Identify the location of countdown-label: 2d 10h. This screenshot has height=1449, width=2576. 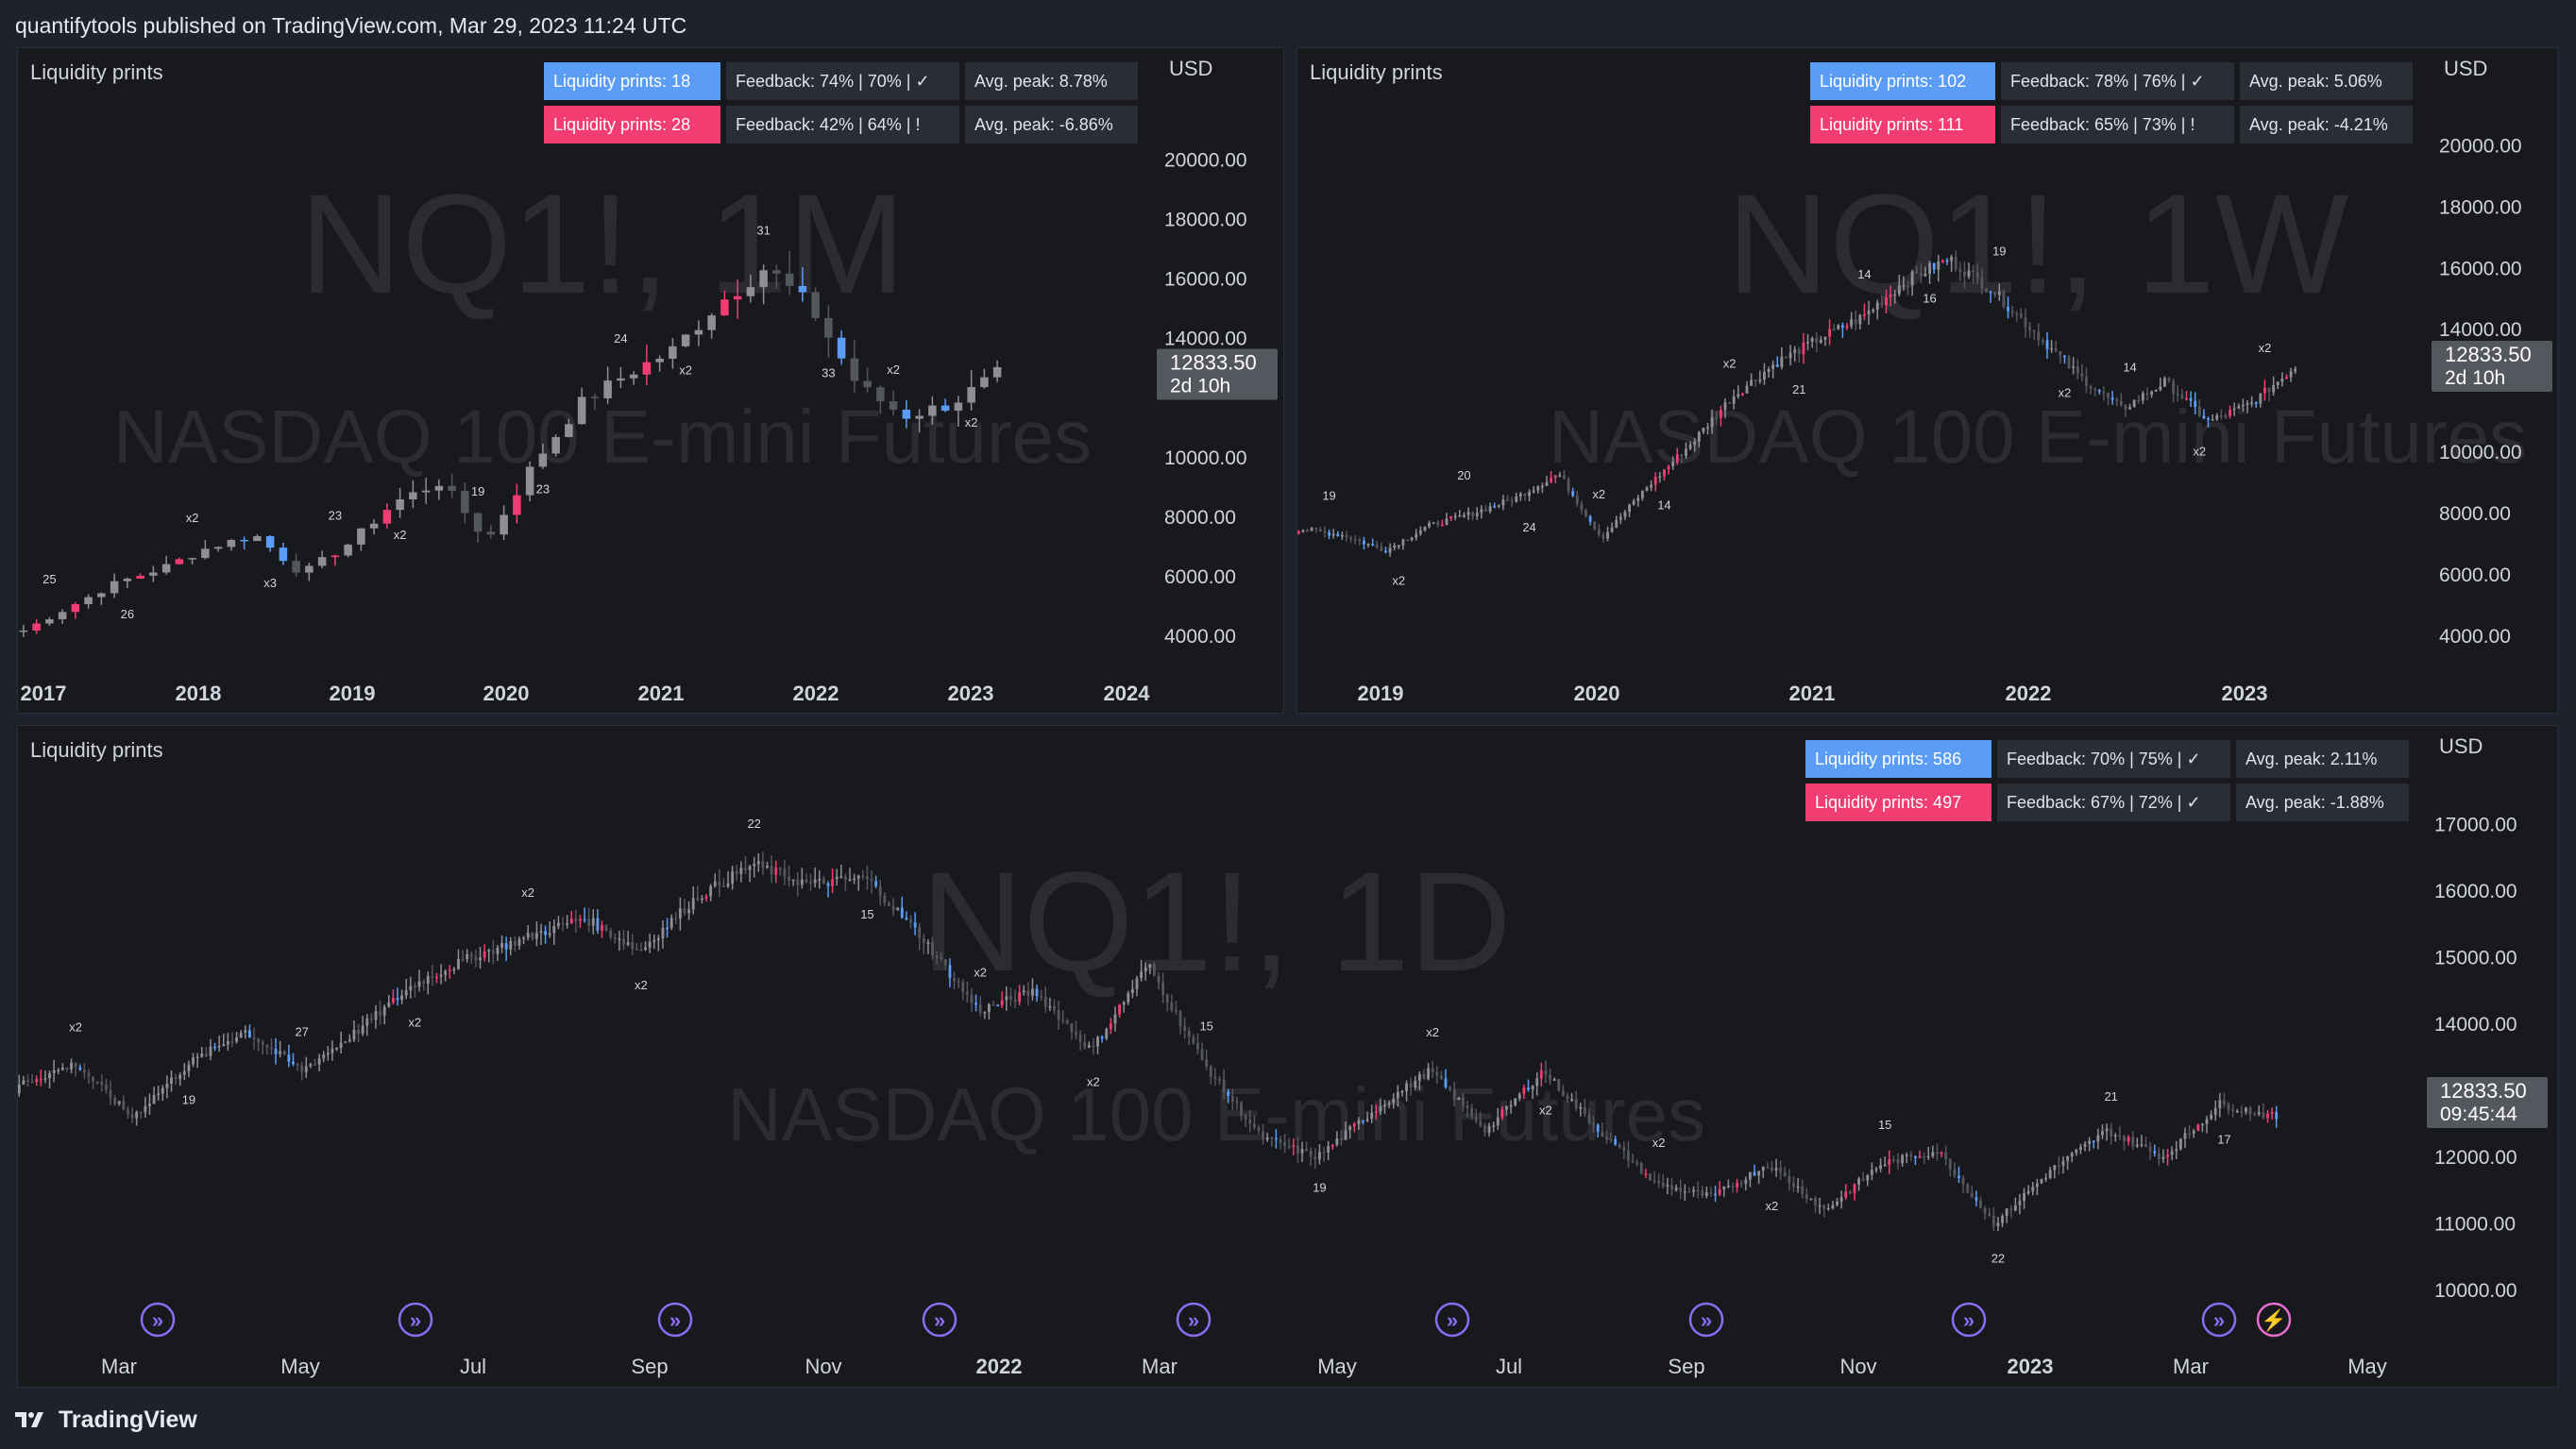
(2475, 378).